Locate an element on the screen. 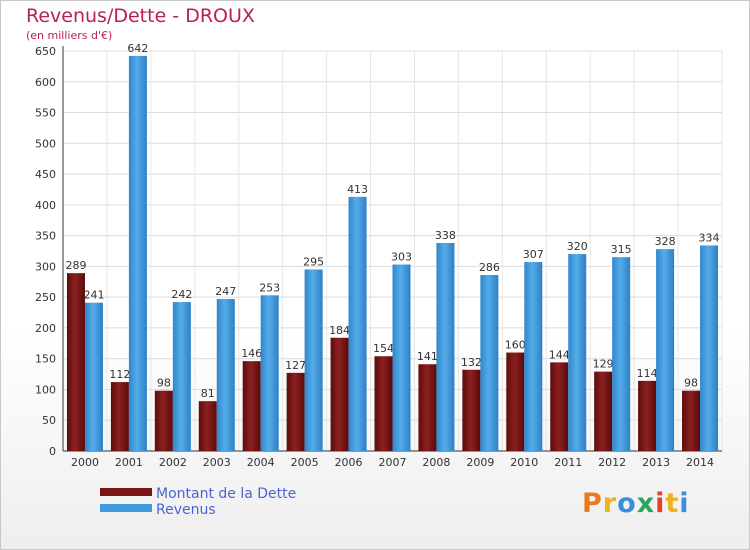  bar-revenus-2006 is located at coordinates (357, 323).